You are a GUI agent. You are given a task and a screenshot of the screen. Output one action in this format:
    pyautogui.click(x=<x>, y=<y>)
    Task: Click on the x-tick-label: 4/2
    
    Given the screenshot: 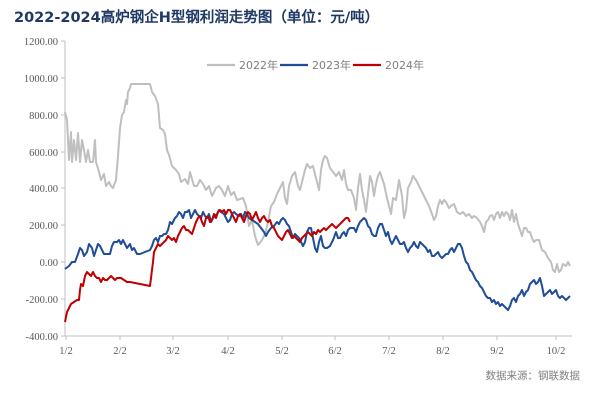 What is the action you would take?
    pyautogui.click(x=227, y=351)
    